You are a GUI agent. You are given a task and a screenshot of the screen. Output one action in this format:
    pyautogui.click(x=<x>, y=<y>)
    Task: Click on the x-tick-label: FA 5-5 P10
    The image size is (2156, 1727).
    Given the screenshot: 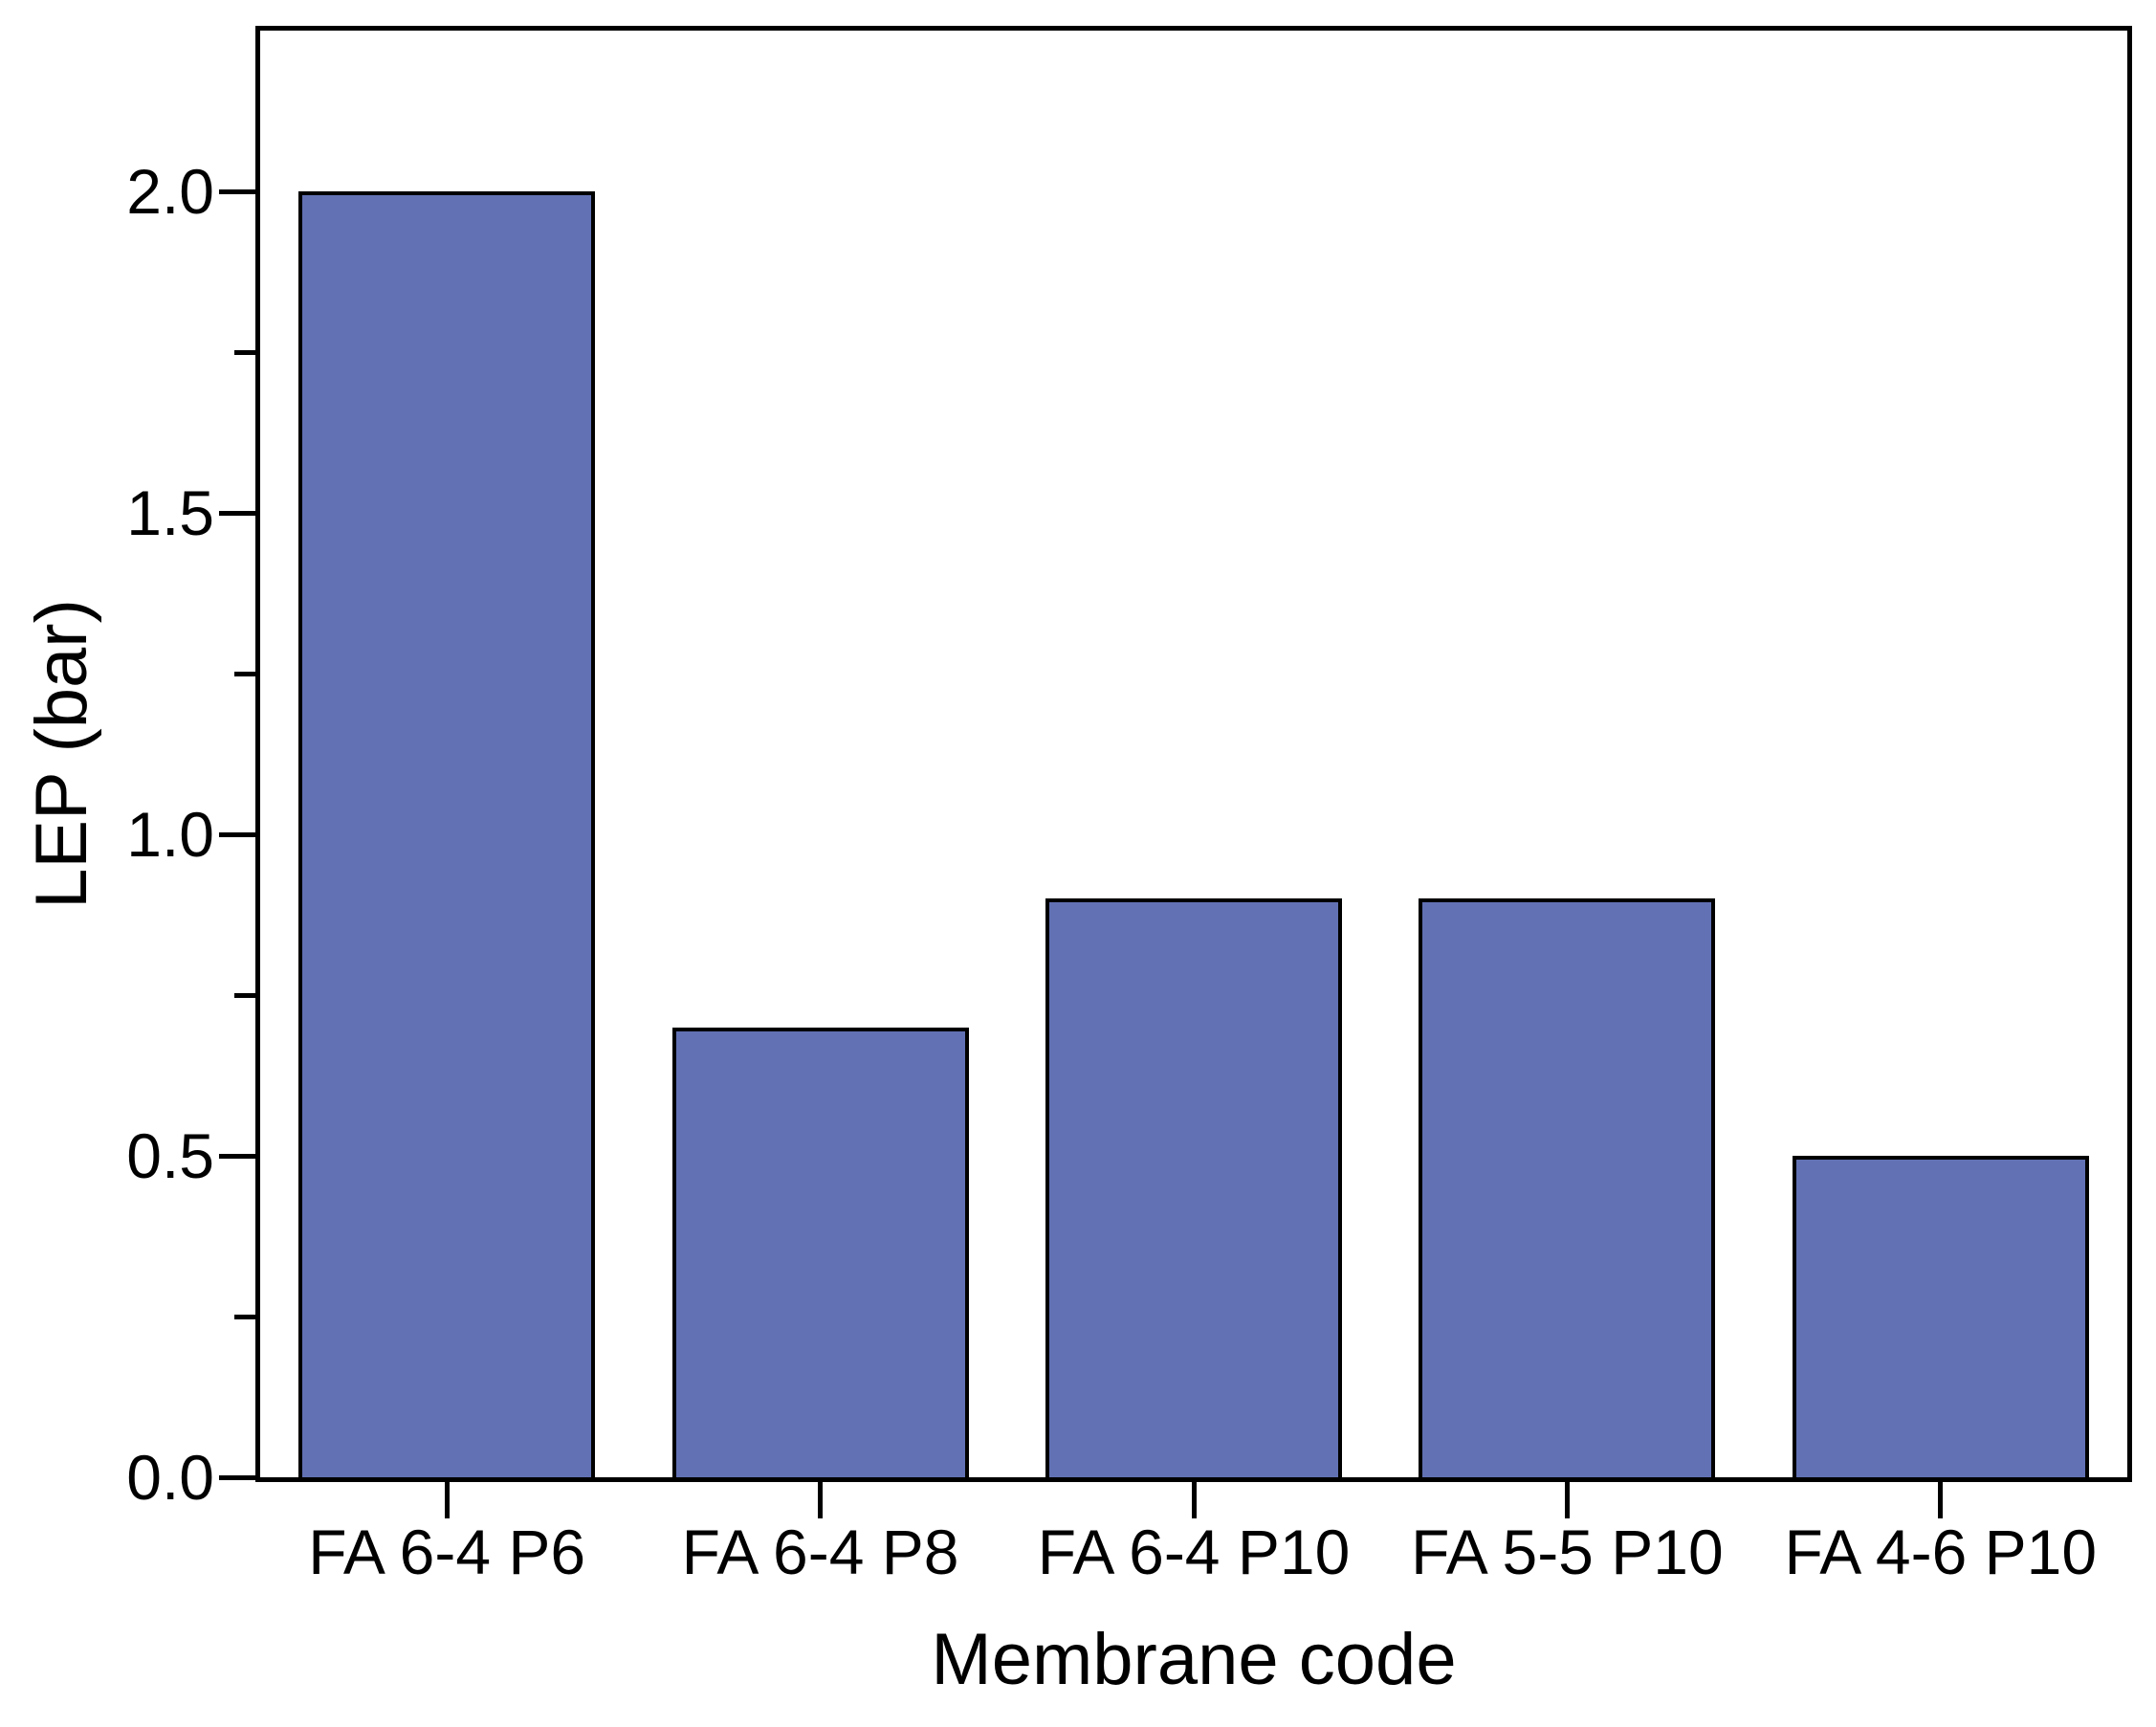 What is the action you would take?
    pyautogui.click(x=1567, y=1552)
    